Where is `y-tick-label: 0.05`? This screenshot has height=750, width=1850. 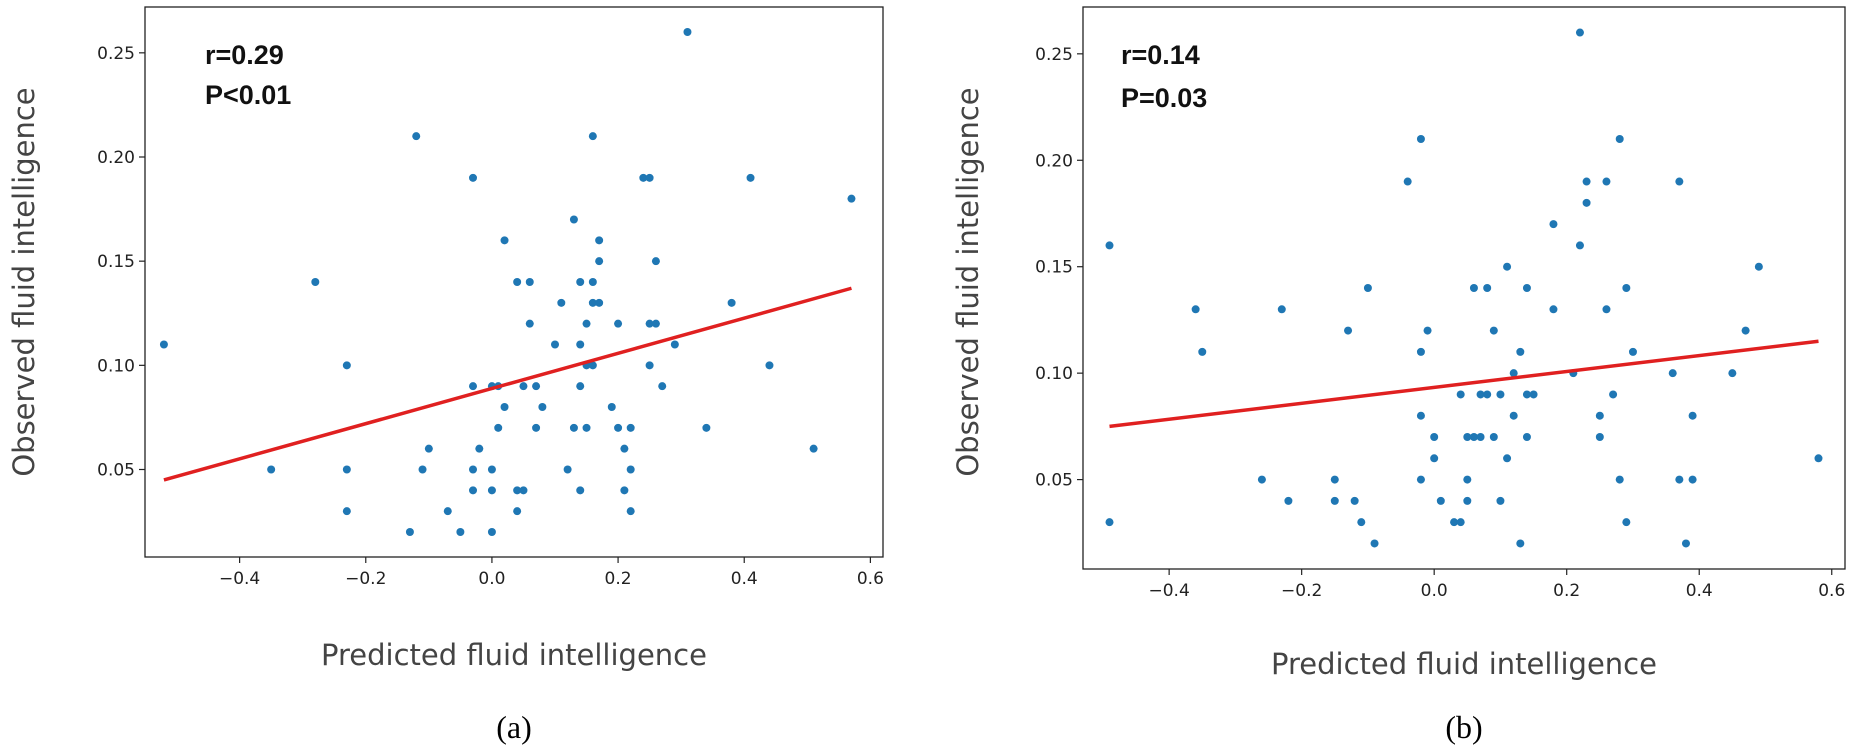 y-tick-label: 0.05 is located at coordinates (1054, 481).